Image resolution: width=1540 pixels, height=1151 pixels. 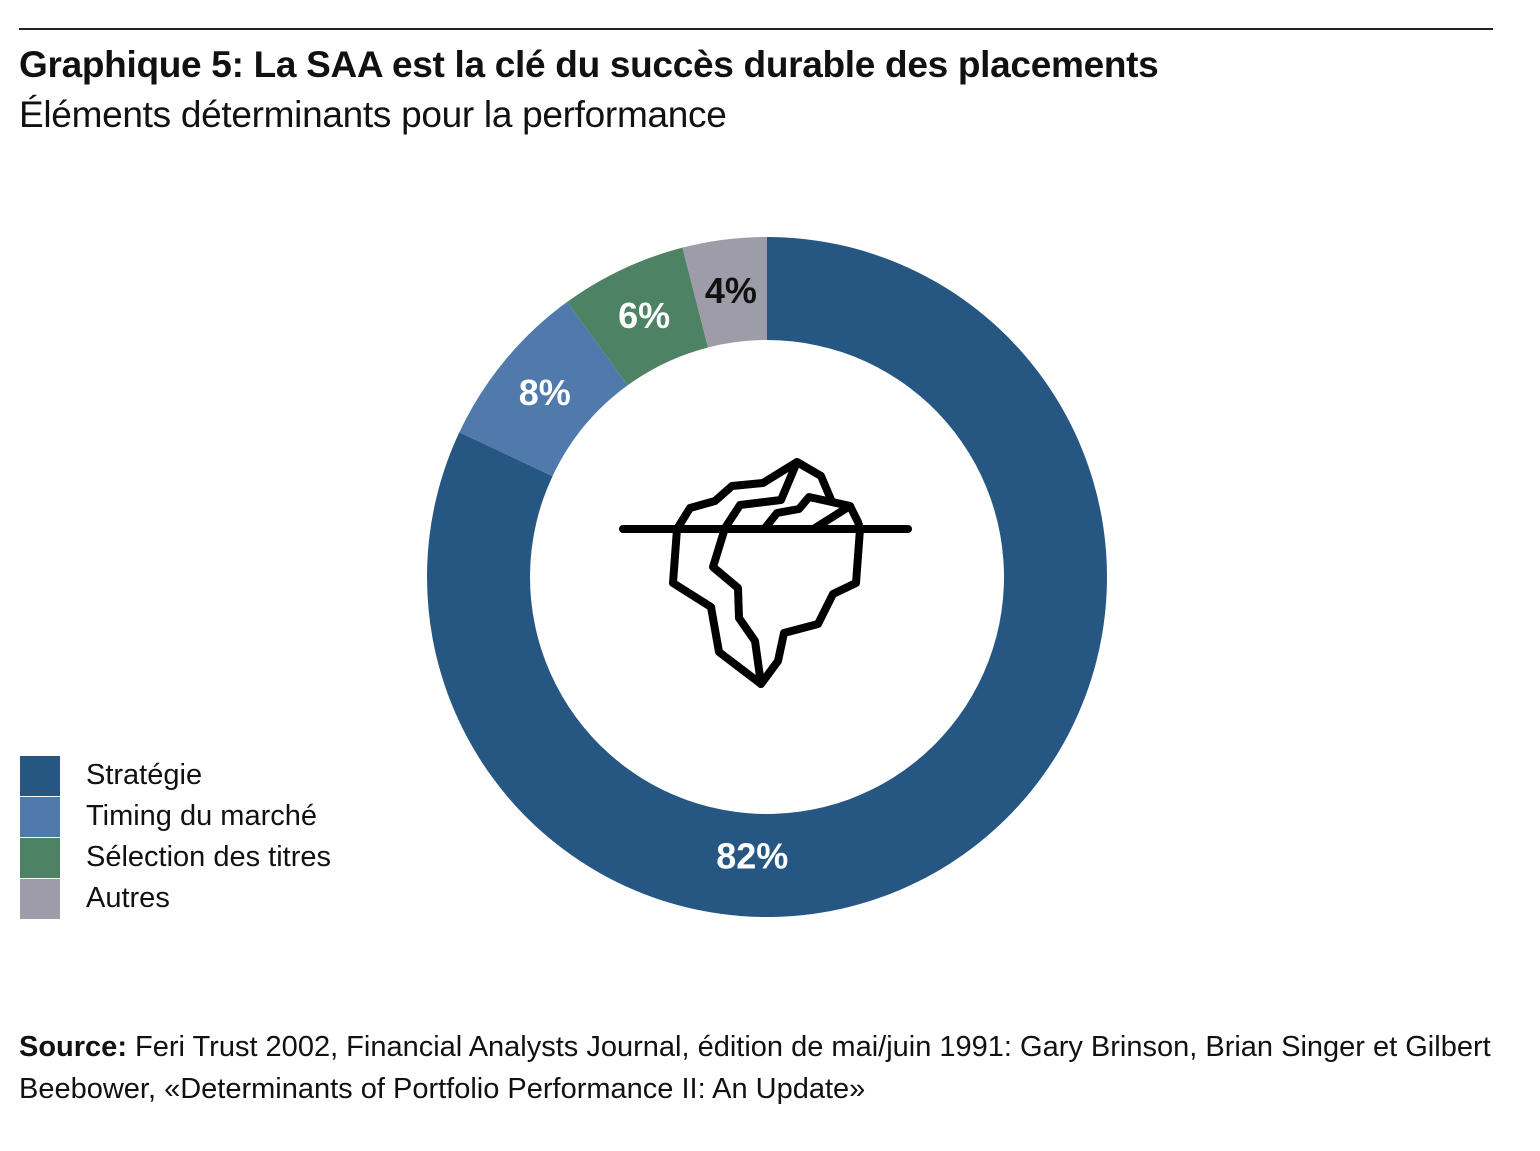 I want to click on legend-label: Autres, so click(x=128, y=898).